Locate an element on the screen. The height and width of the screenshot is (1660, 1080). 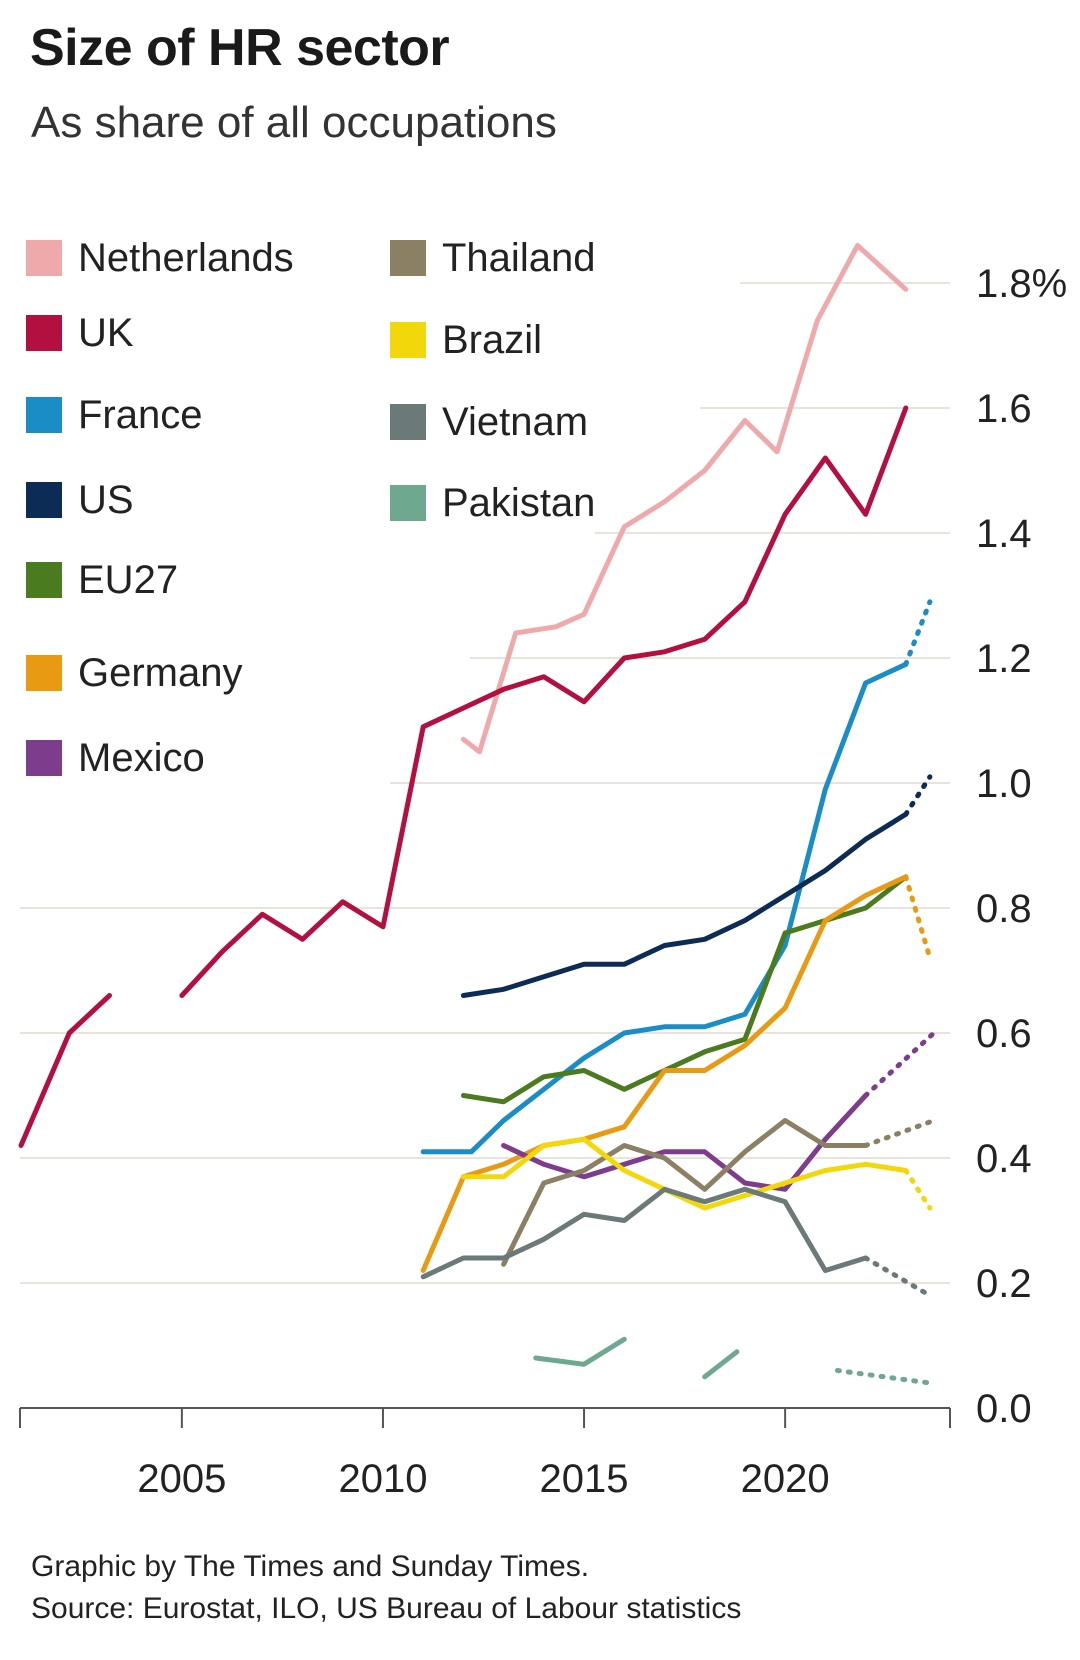
legend-item-brazil: Brazil is located at coordinates (466, 340).